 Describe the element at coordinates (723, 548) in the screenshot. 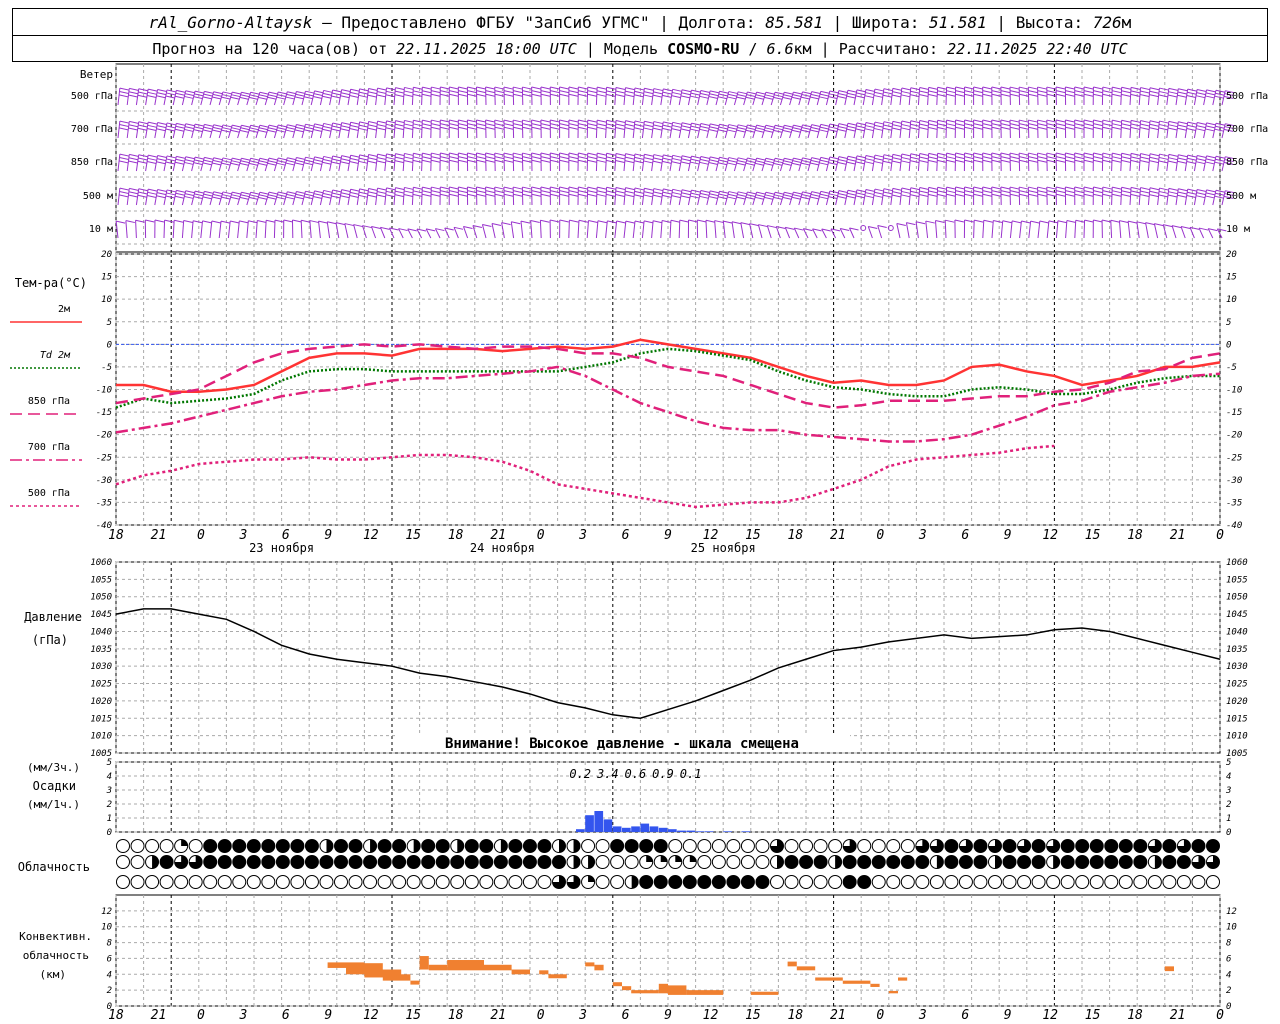

I see `day-label: 25 ноября` at that location.